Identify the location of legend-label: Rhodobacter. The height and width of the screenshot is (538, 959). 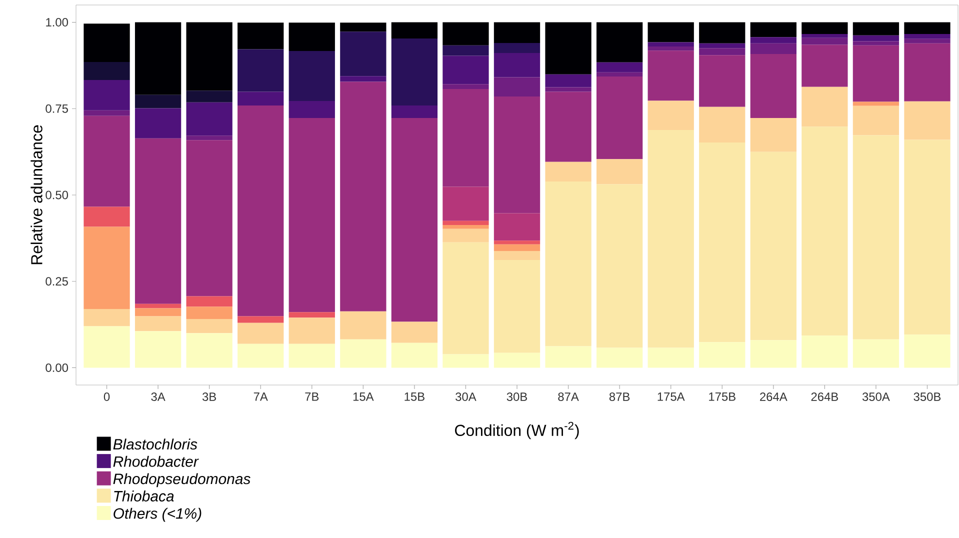
(156, 461).